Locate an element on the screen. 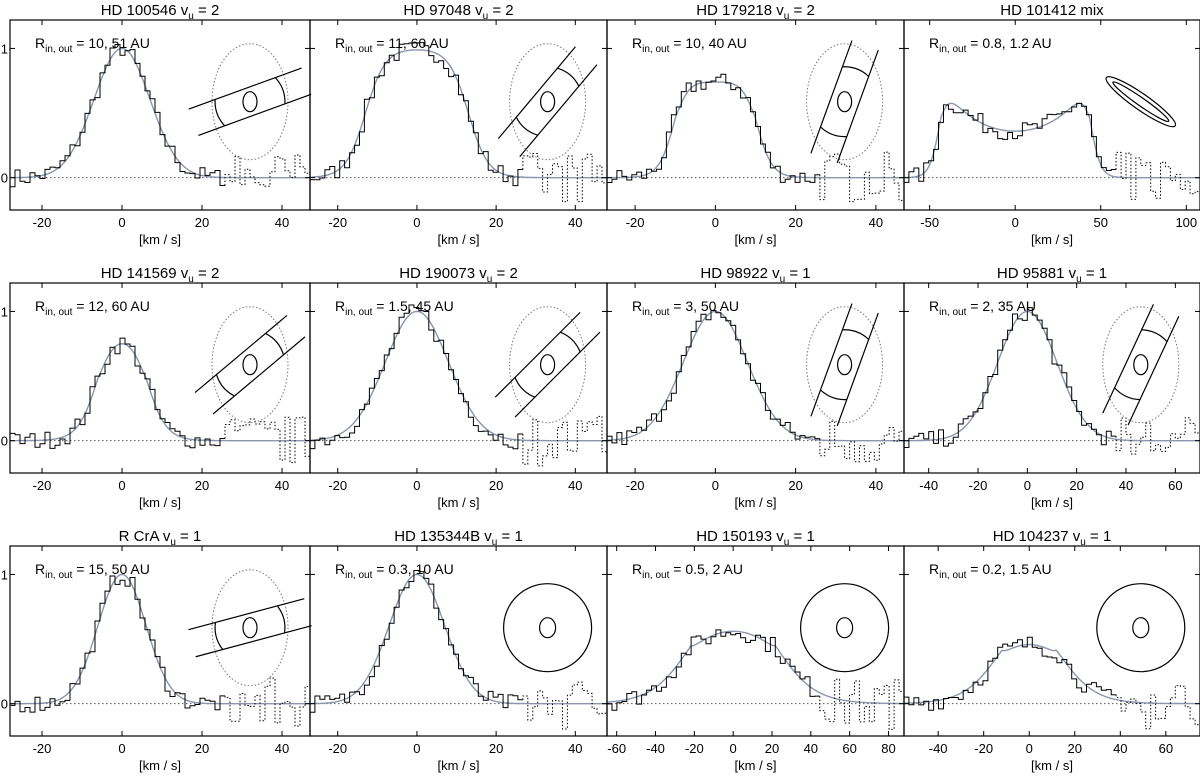 This screenshot has height=778, width=1200. annotation-values: = 2, 35 AU is located at coordinates (1001, 306).